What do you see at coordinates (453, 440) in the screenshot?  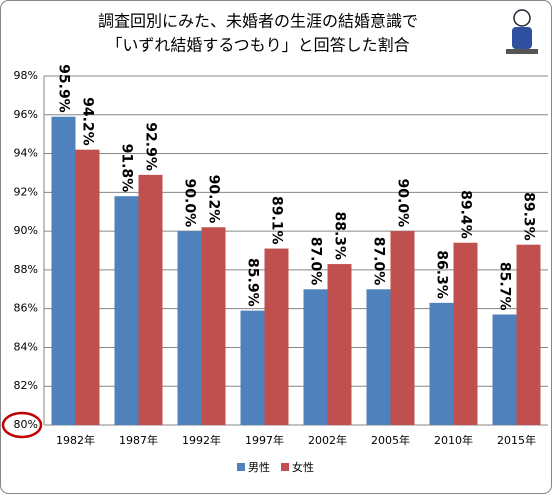 I see `x-tick-label: 2010年` at bounding box center [453, 440].